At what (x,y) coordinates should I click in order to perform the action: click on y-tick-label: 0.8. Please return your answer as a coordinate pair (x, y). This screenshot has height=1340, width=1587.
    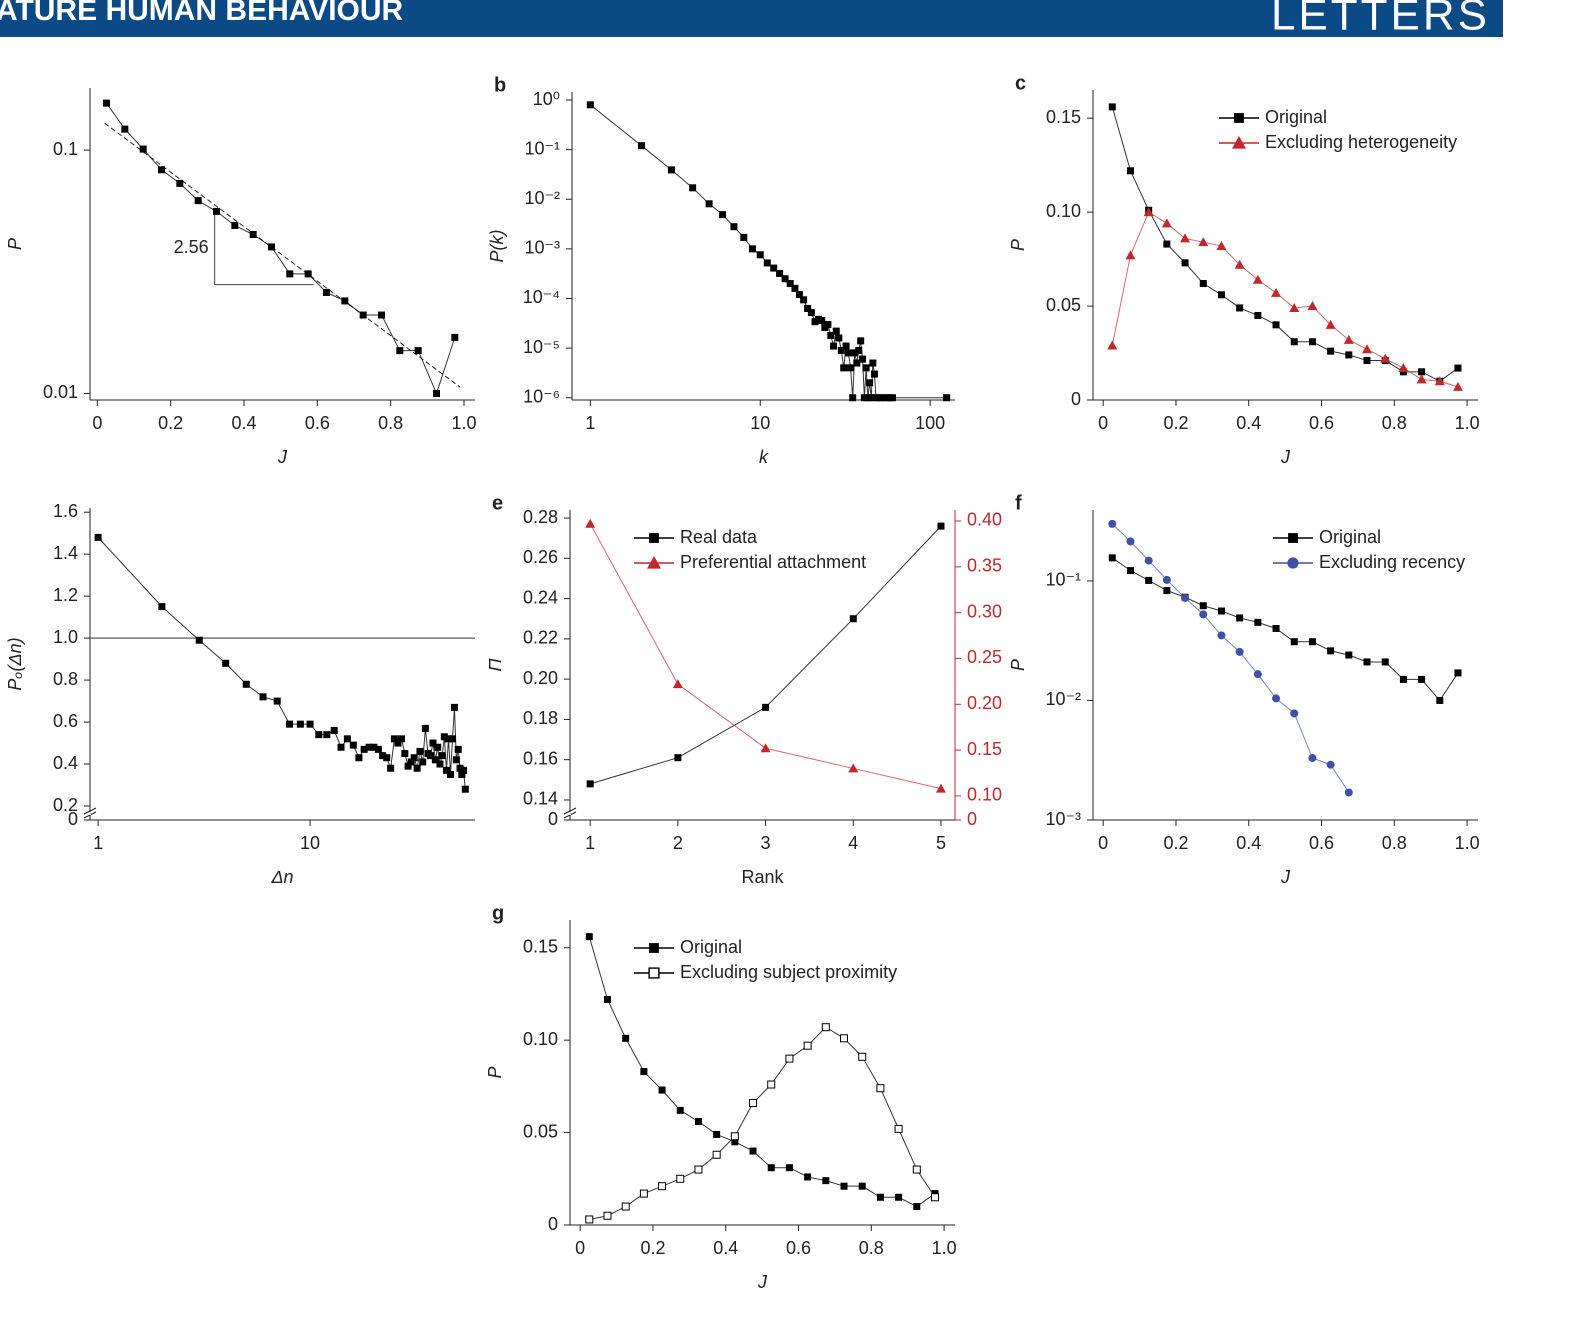
    Looking at the image, I should click on (65, 679).